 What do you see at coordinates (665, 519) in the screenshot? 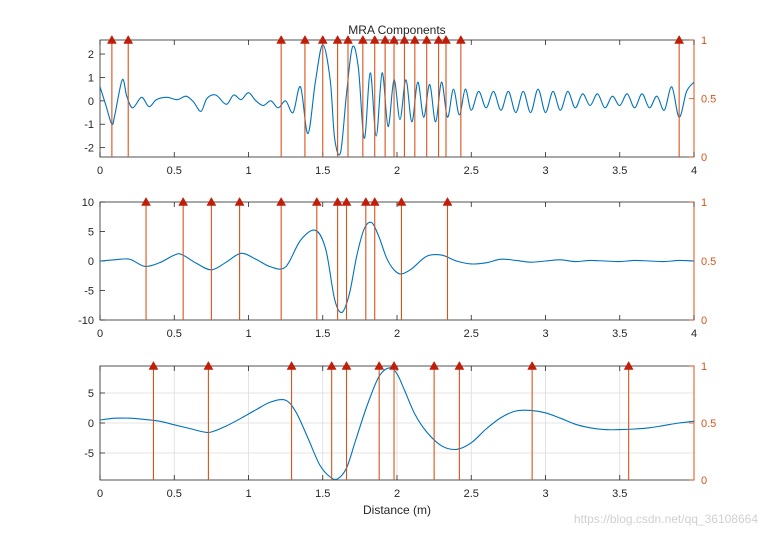
I see `watermark-text: https://blog.csdn.net/qq_36108664` at bounding box center [665, 519].